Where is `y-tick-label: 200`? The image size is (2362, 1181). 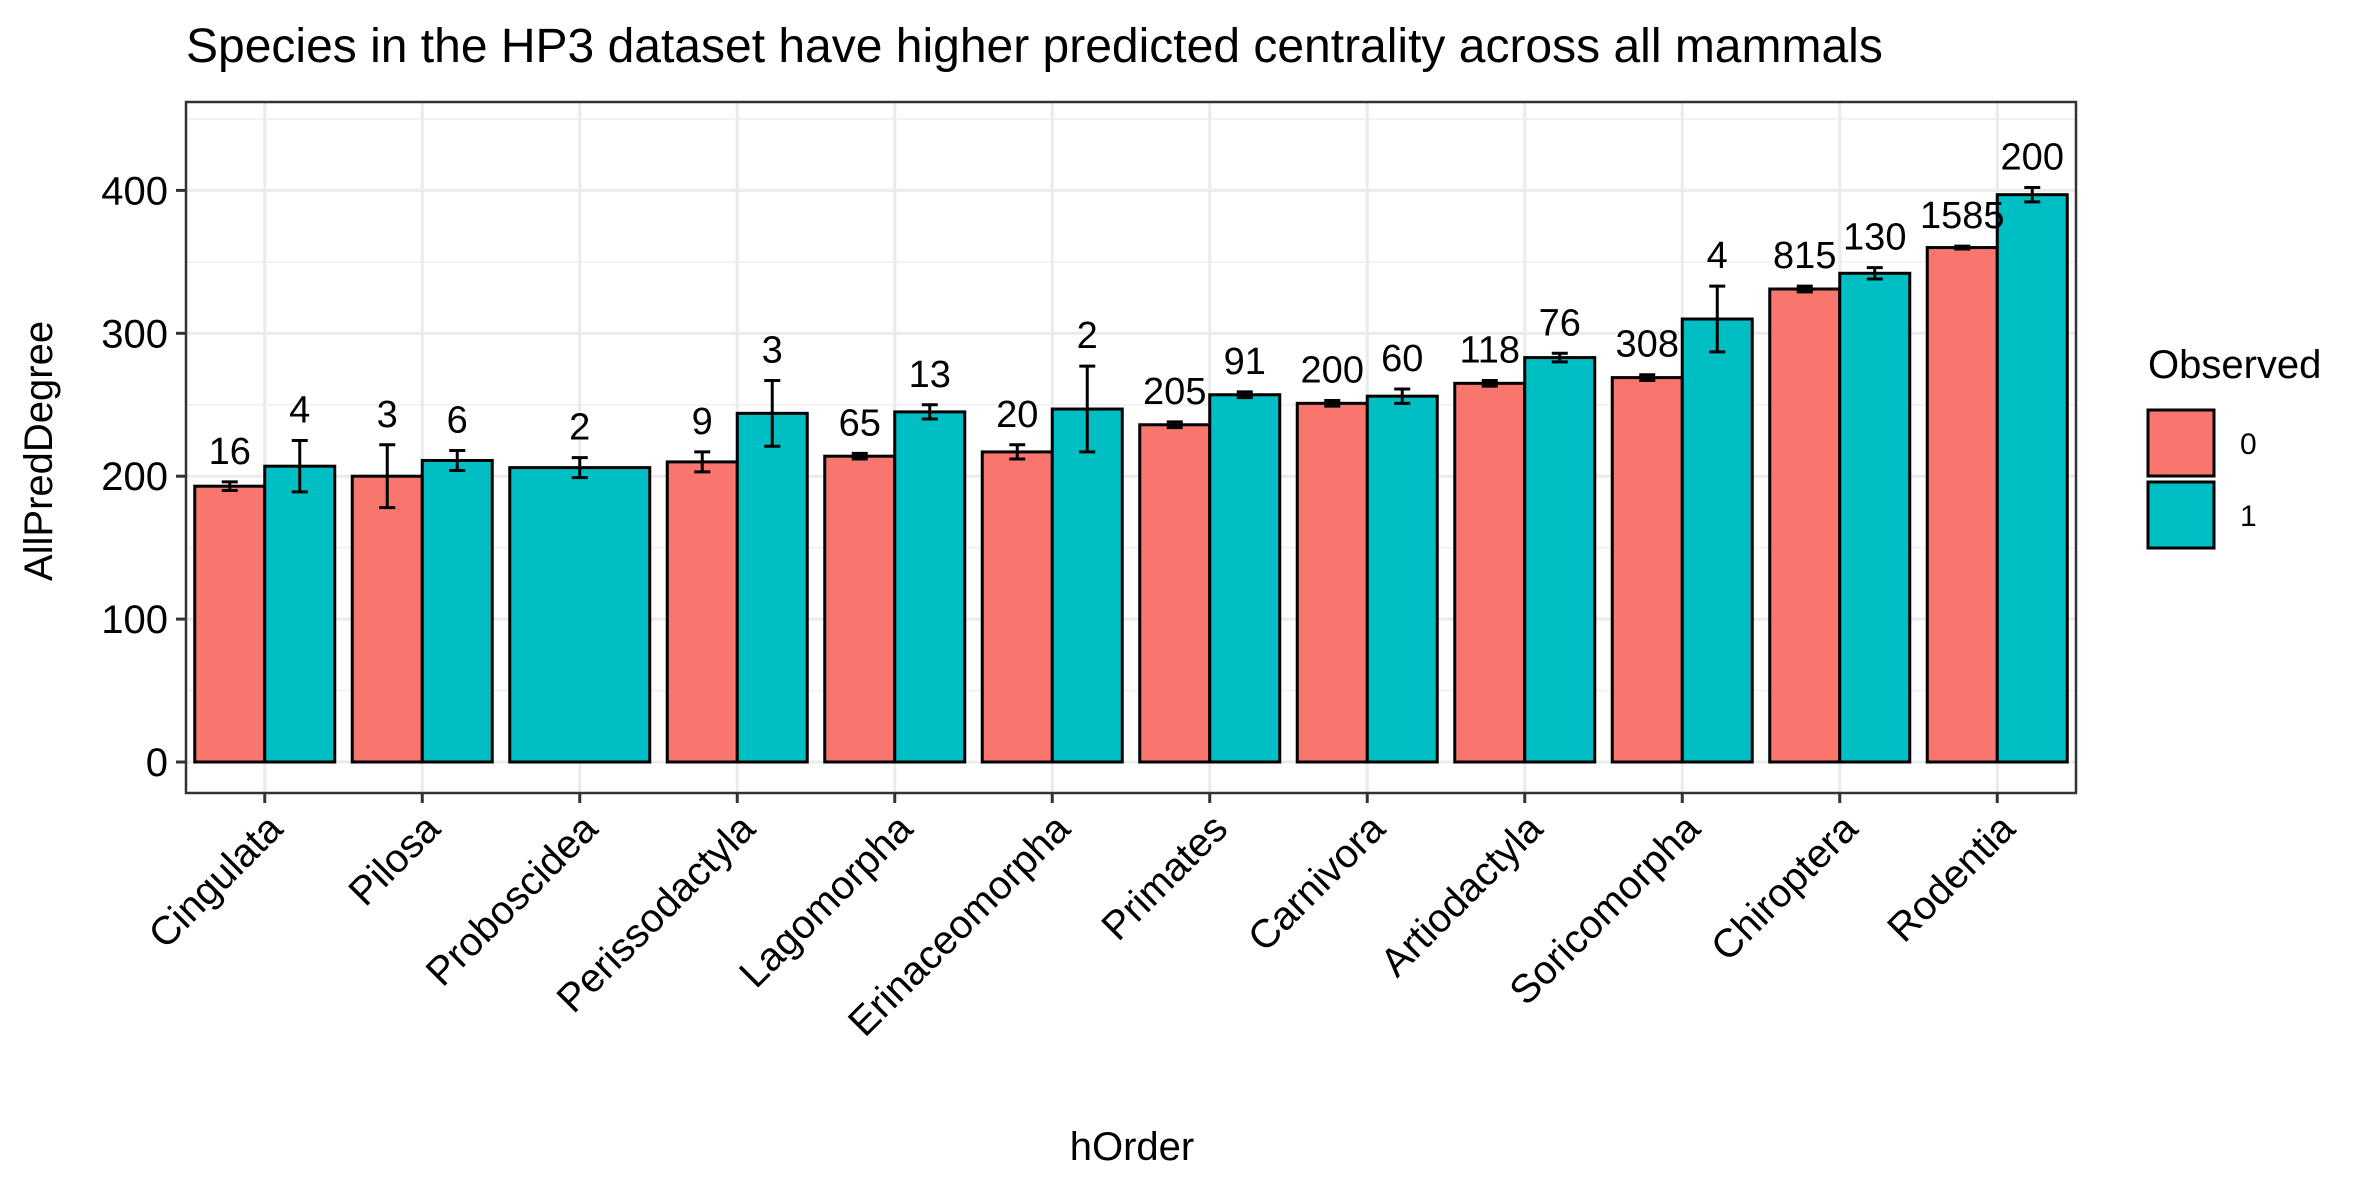
y-tick-label: 200 is located at coordinates (134, 477).